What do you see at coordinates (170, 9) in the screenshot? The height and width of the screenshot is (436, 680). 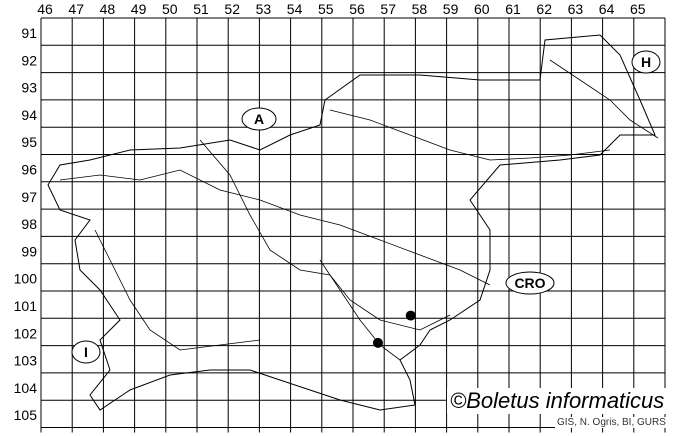 I see `column-label: 50` at bounding box center [170, 9].